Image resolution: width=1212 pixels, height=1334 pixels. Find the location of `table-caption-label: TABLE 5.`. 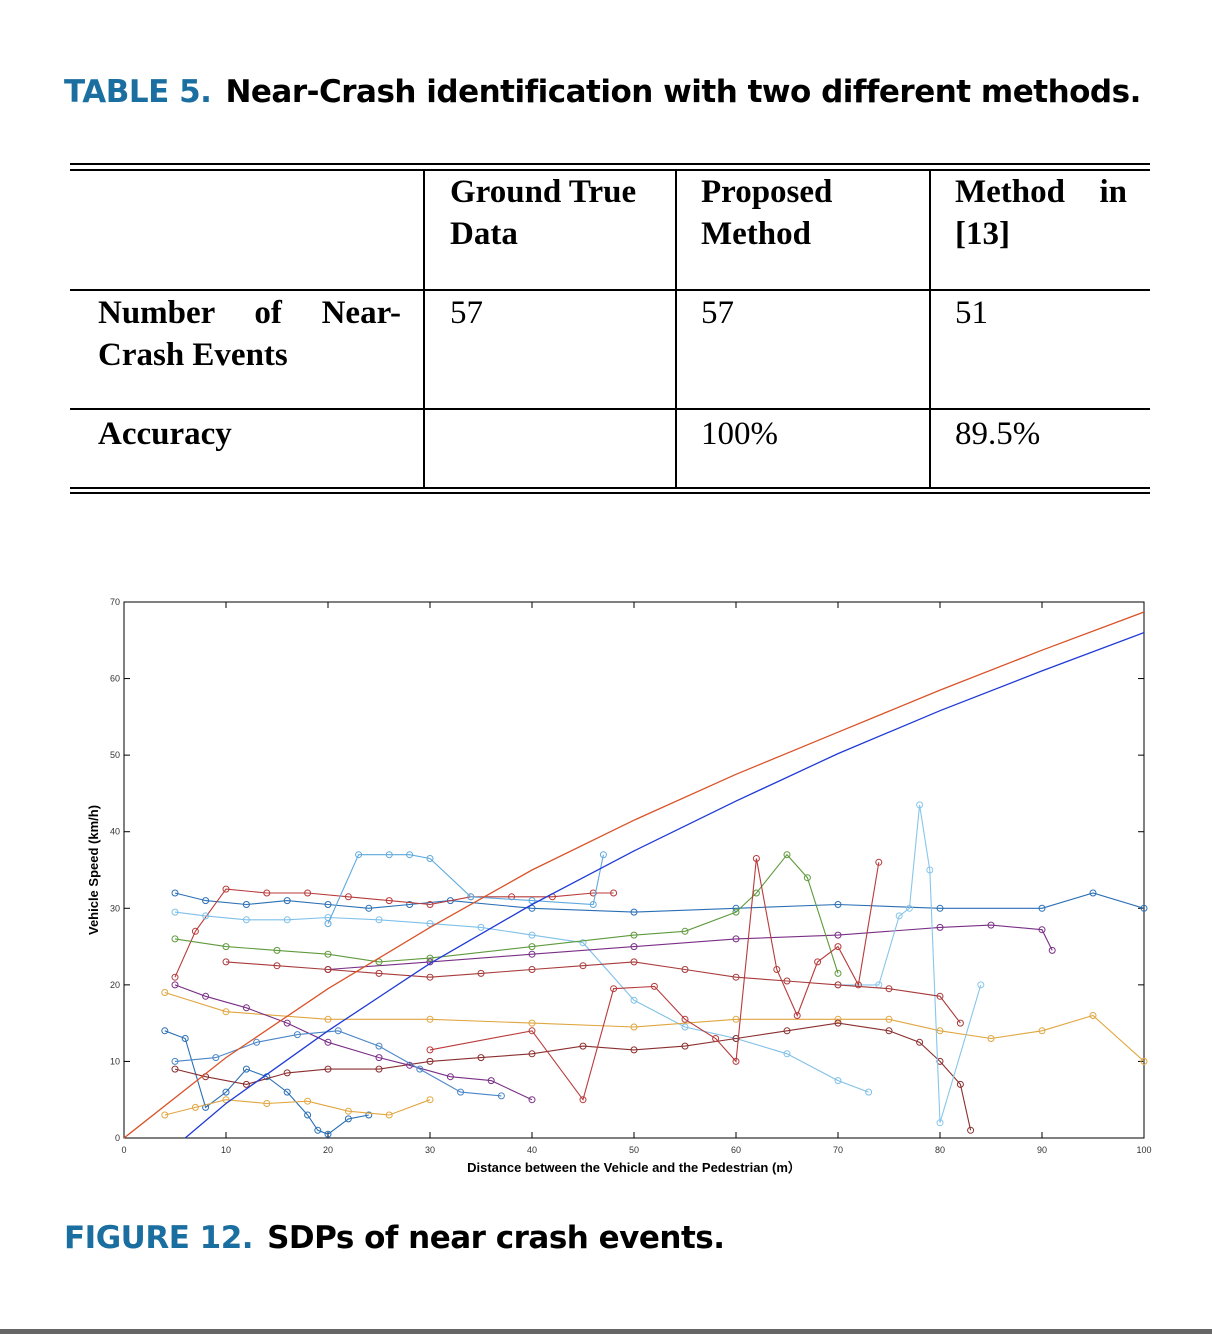

table-caption-label: TABLE 5. is located at coordinates (138, 92).